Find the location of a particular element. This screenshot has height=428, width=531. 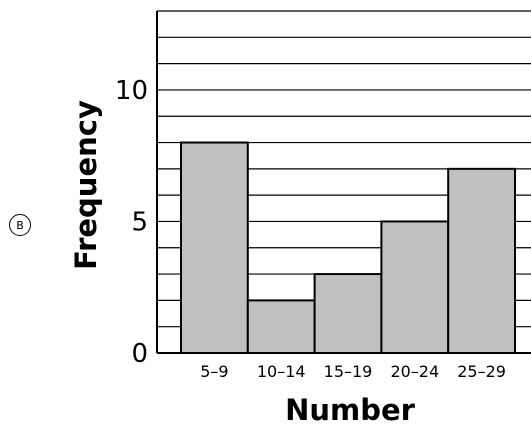

x-category-label: 10–14 is located at coordinates (281, 371).